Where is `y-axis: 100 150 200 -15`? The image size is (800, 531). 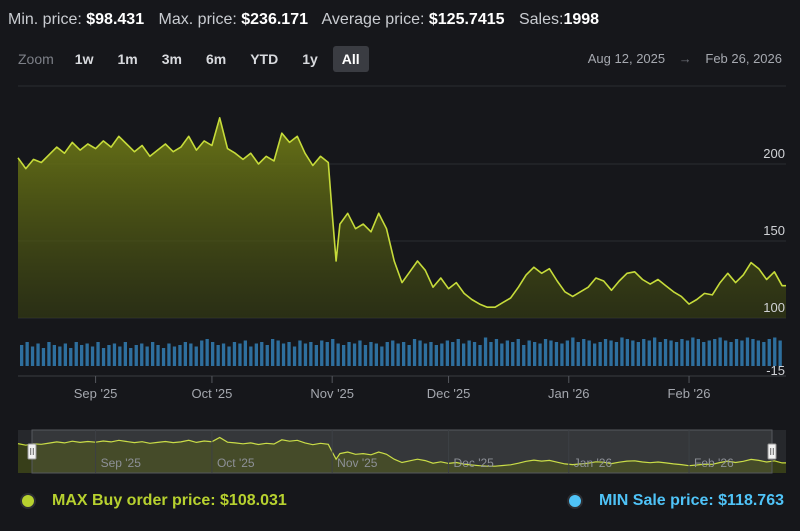
y-axis: 100 150 200 -15 is located at coordinates (774, 262).